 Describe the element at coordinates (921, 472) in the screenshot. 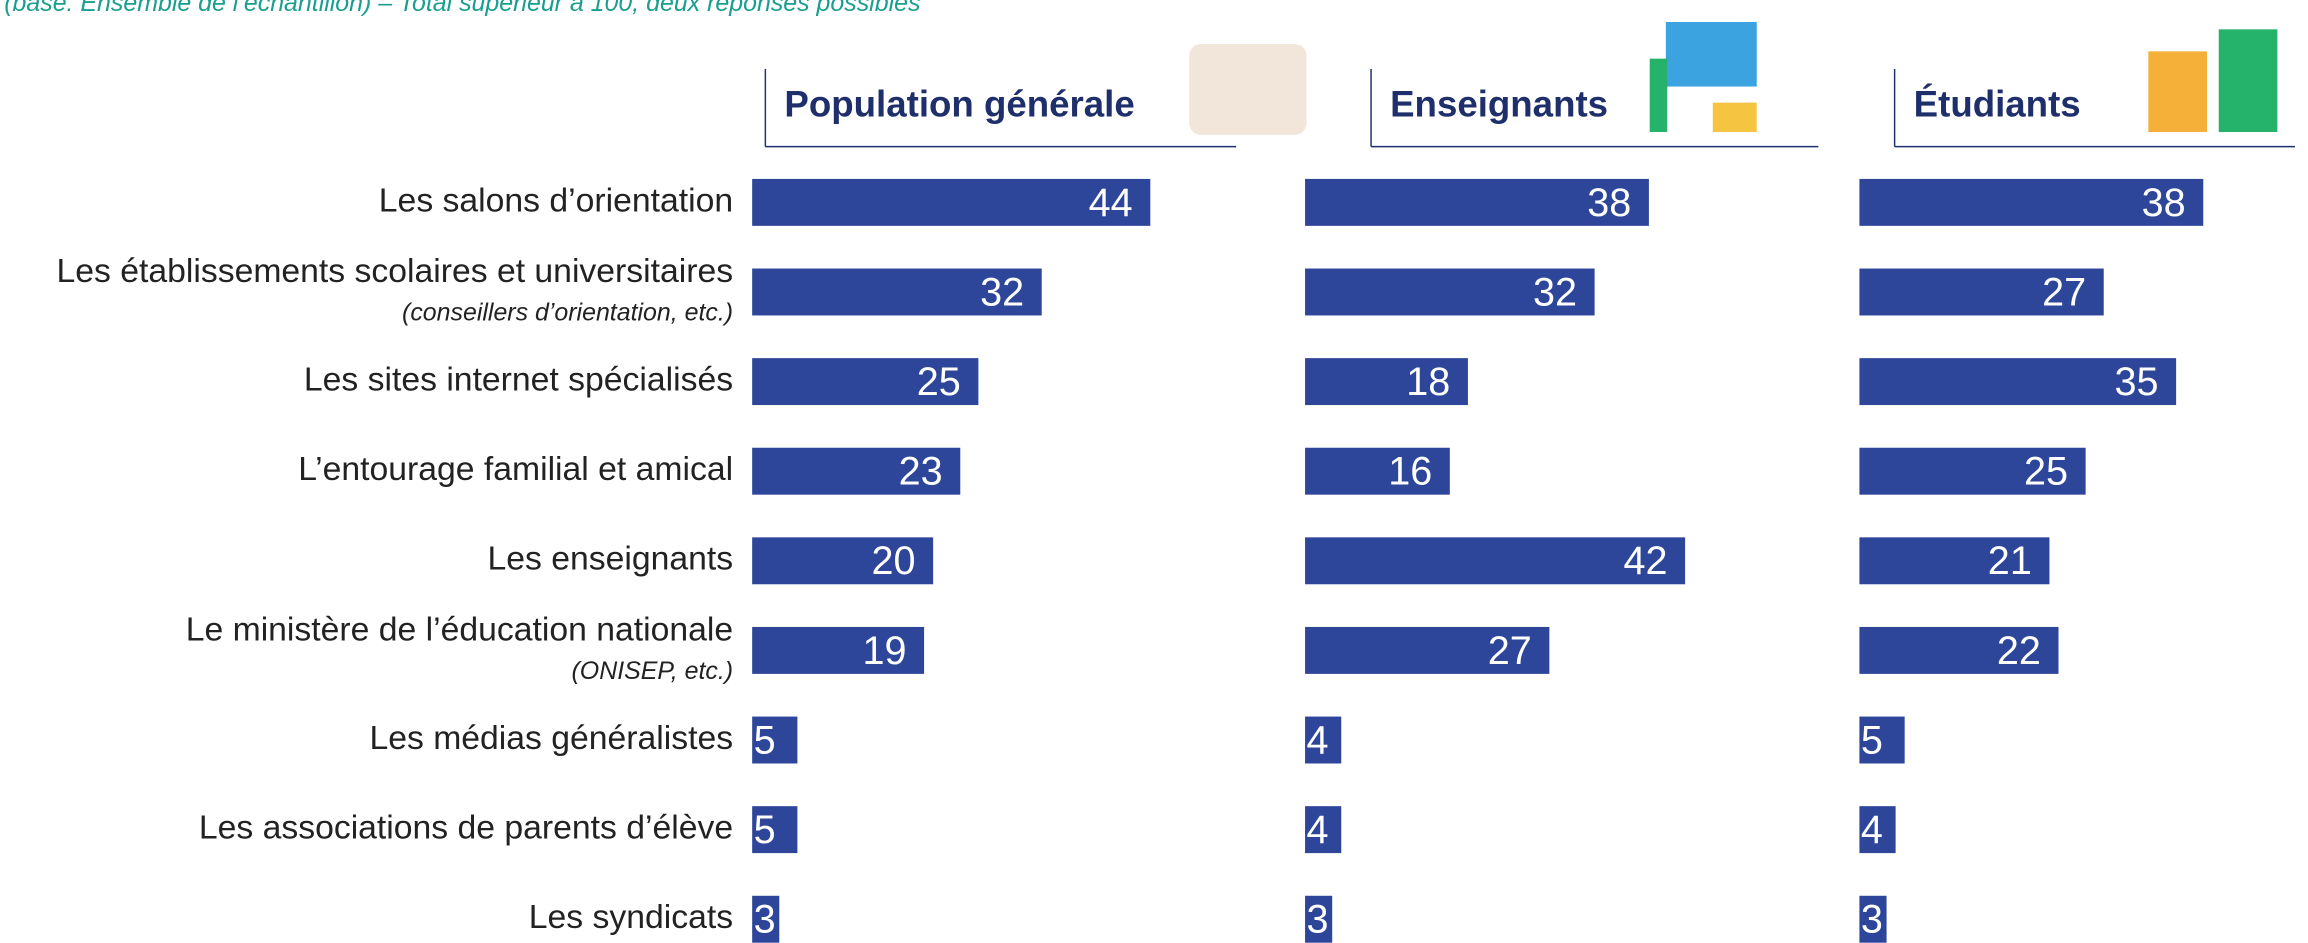

I see `value-label: 23` at that location.